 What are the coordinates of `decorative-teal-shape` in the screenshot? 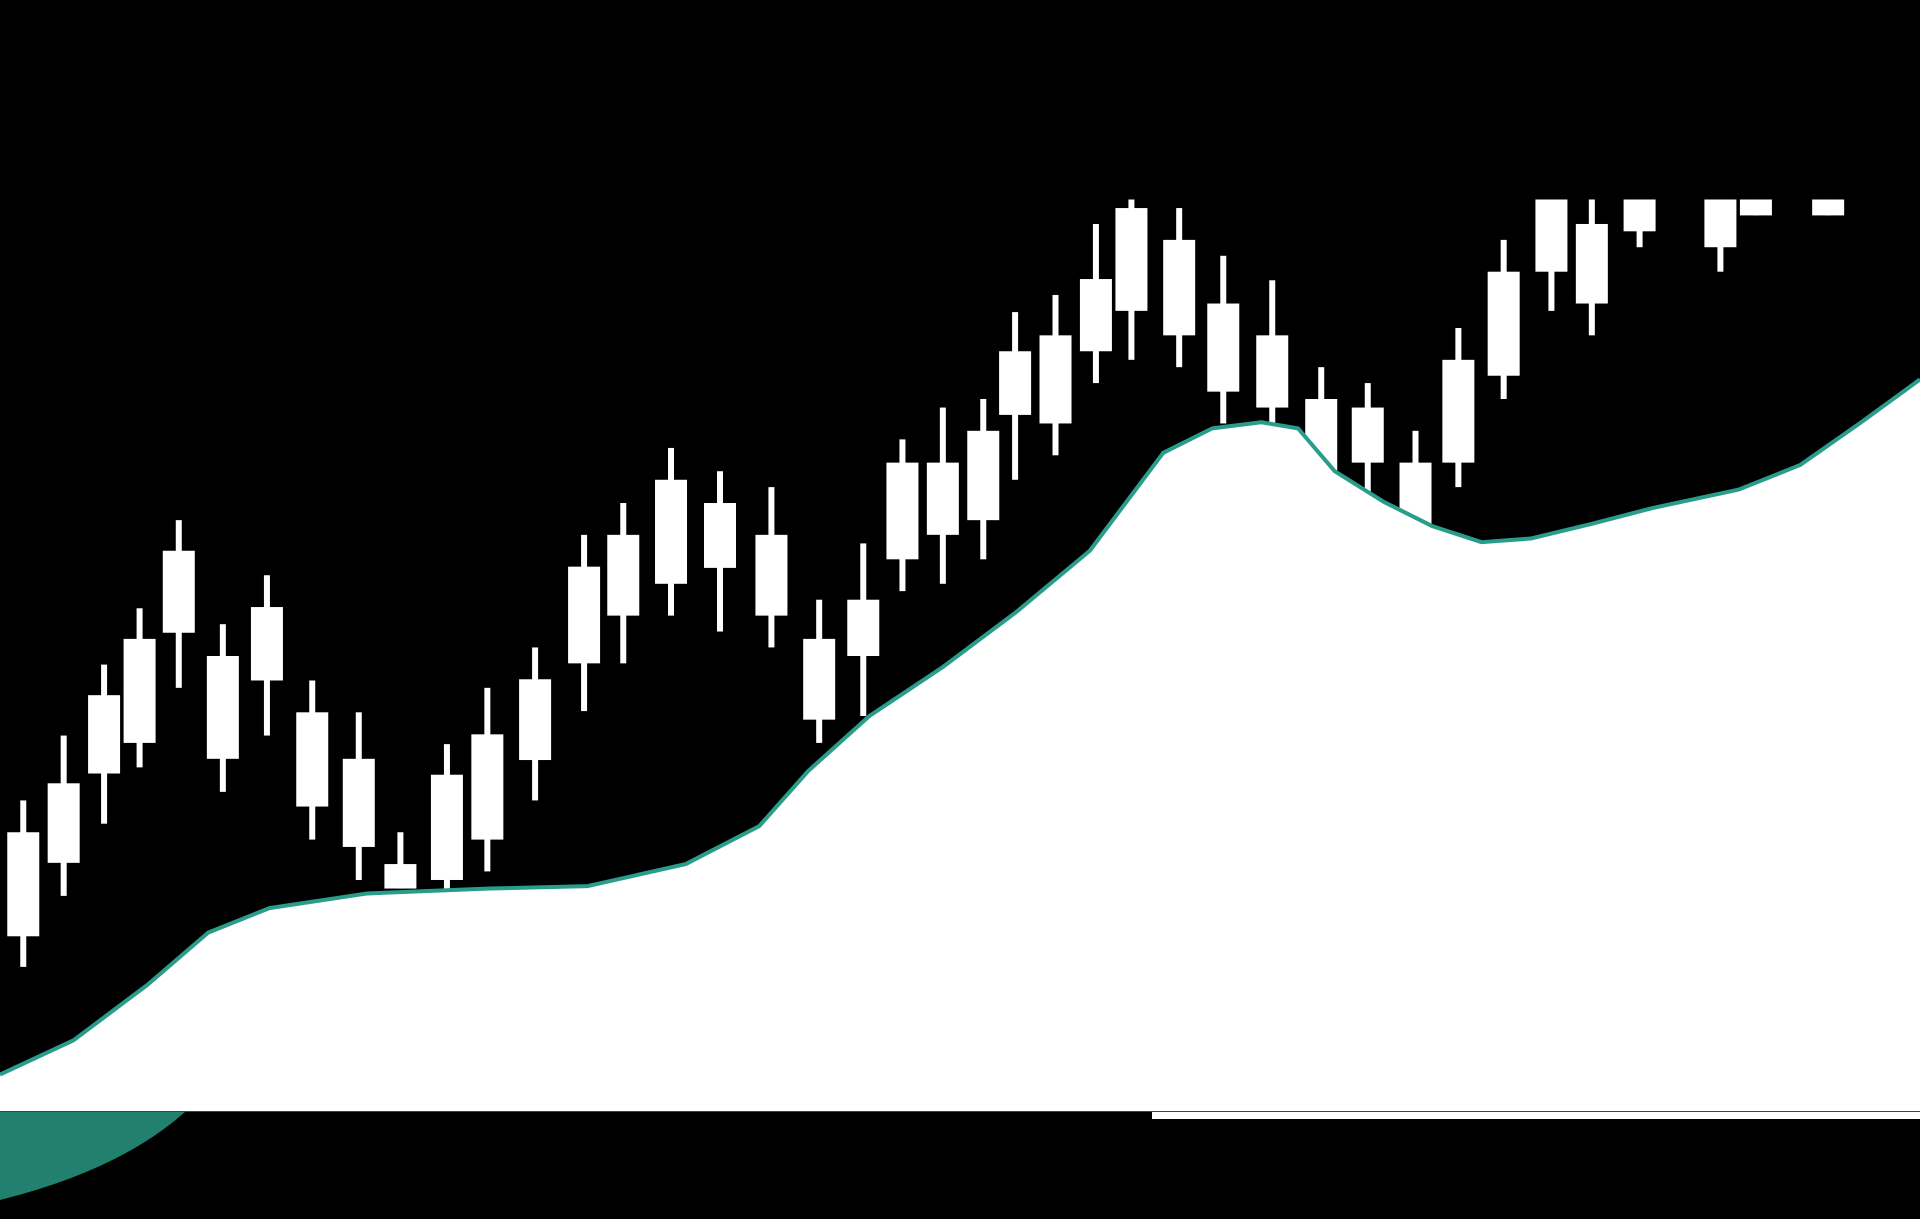 It's located at (92, 1156).